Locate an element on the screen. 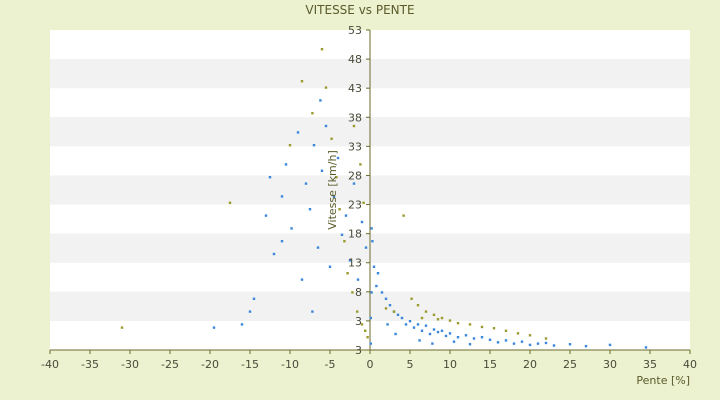 The width and height of the screenshot is (720, 400). x-tick-label: 15 is located at coordinates (490, 364).